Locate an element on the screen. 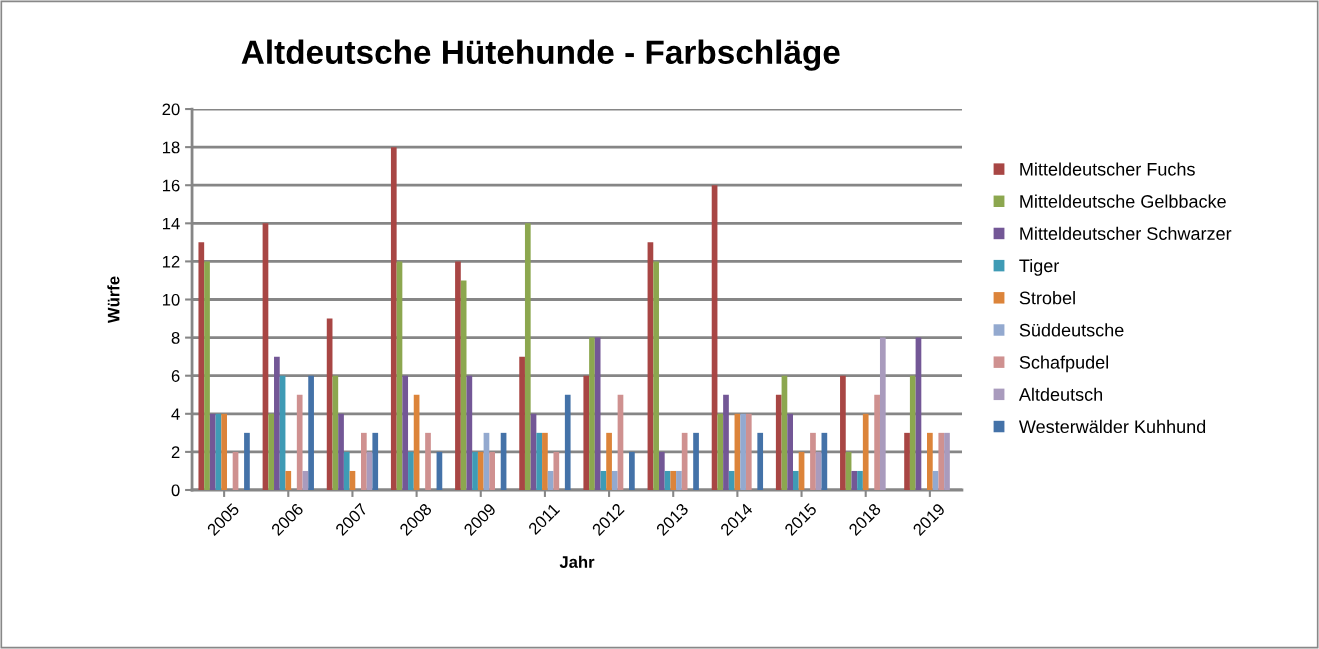 The image size is (1319, 649). y-tick-label: 20 is located at coordinates (171, 109).